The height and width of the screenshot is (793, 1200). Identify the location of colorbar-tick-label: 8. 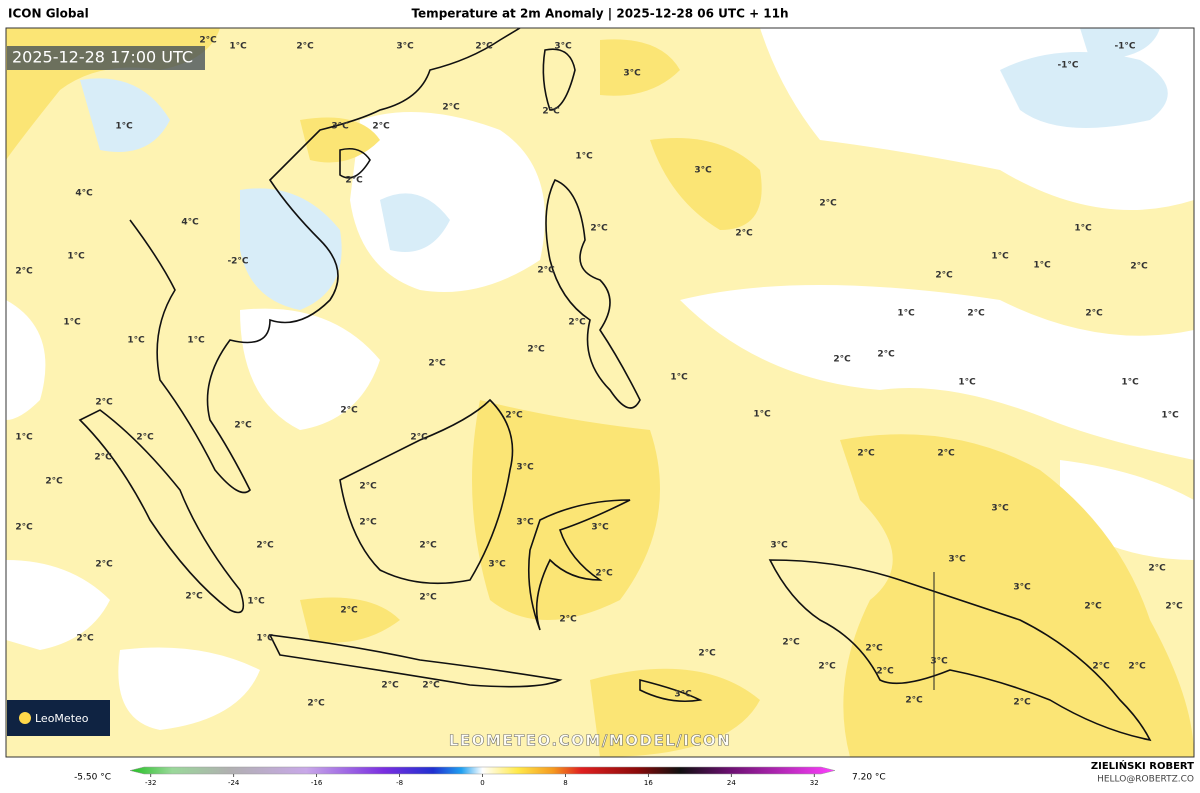
(565, 783).